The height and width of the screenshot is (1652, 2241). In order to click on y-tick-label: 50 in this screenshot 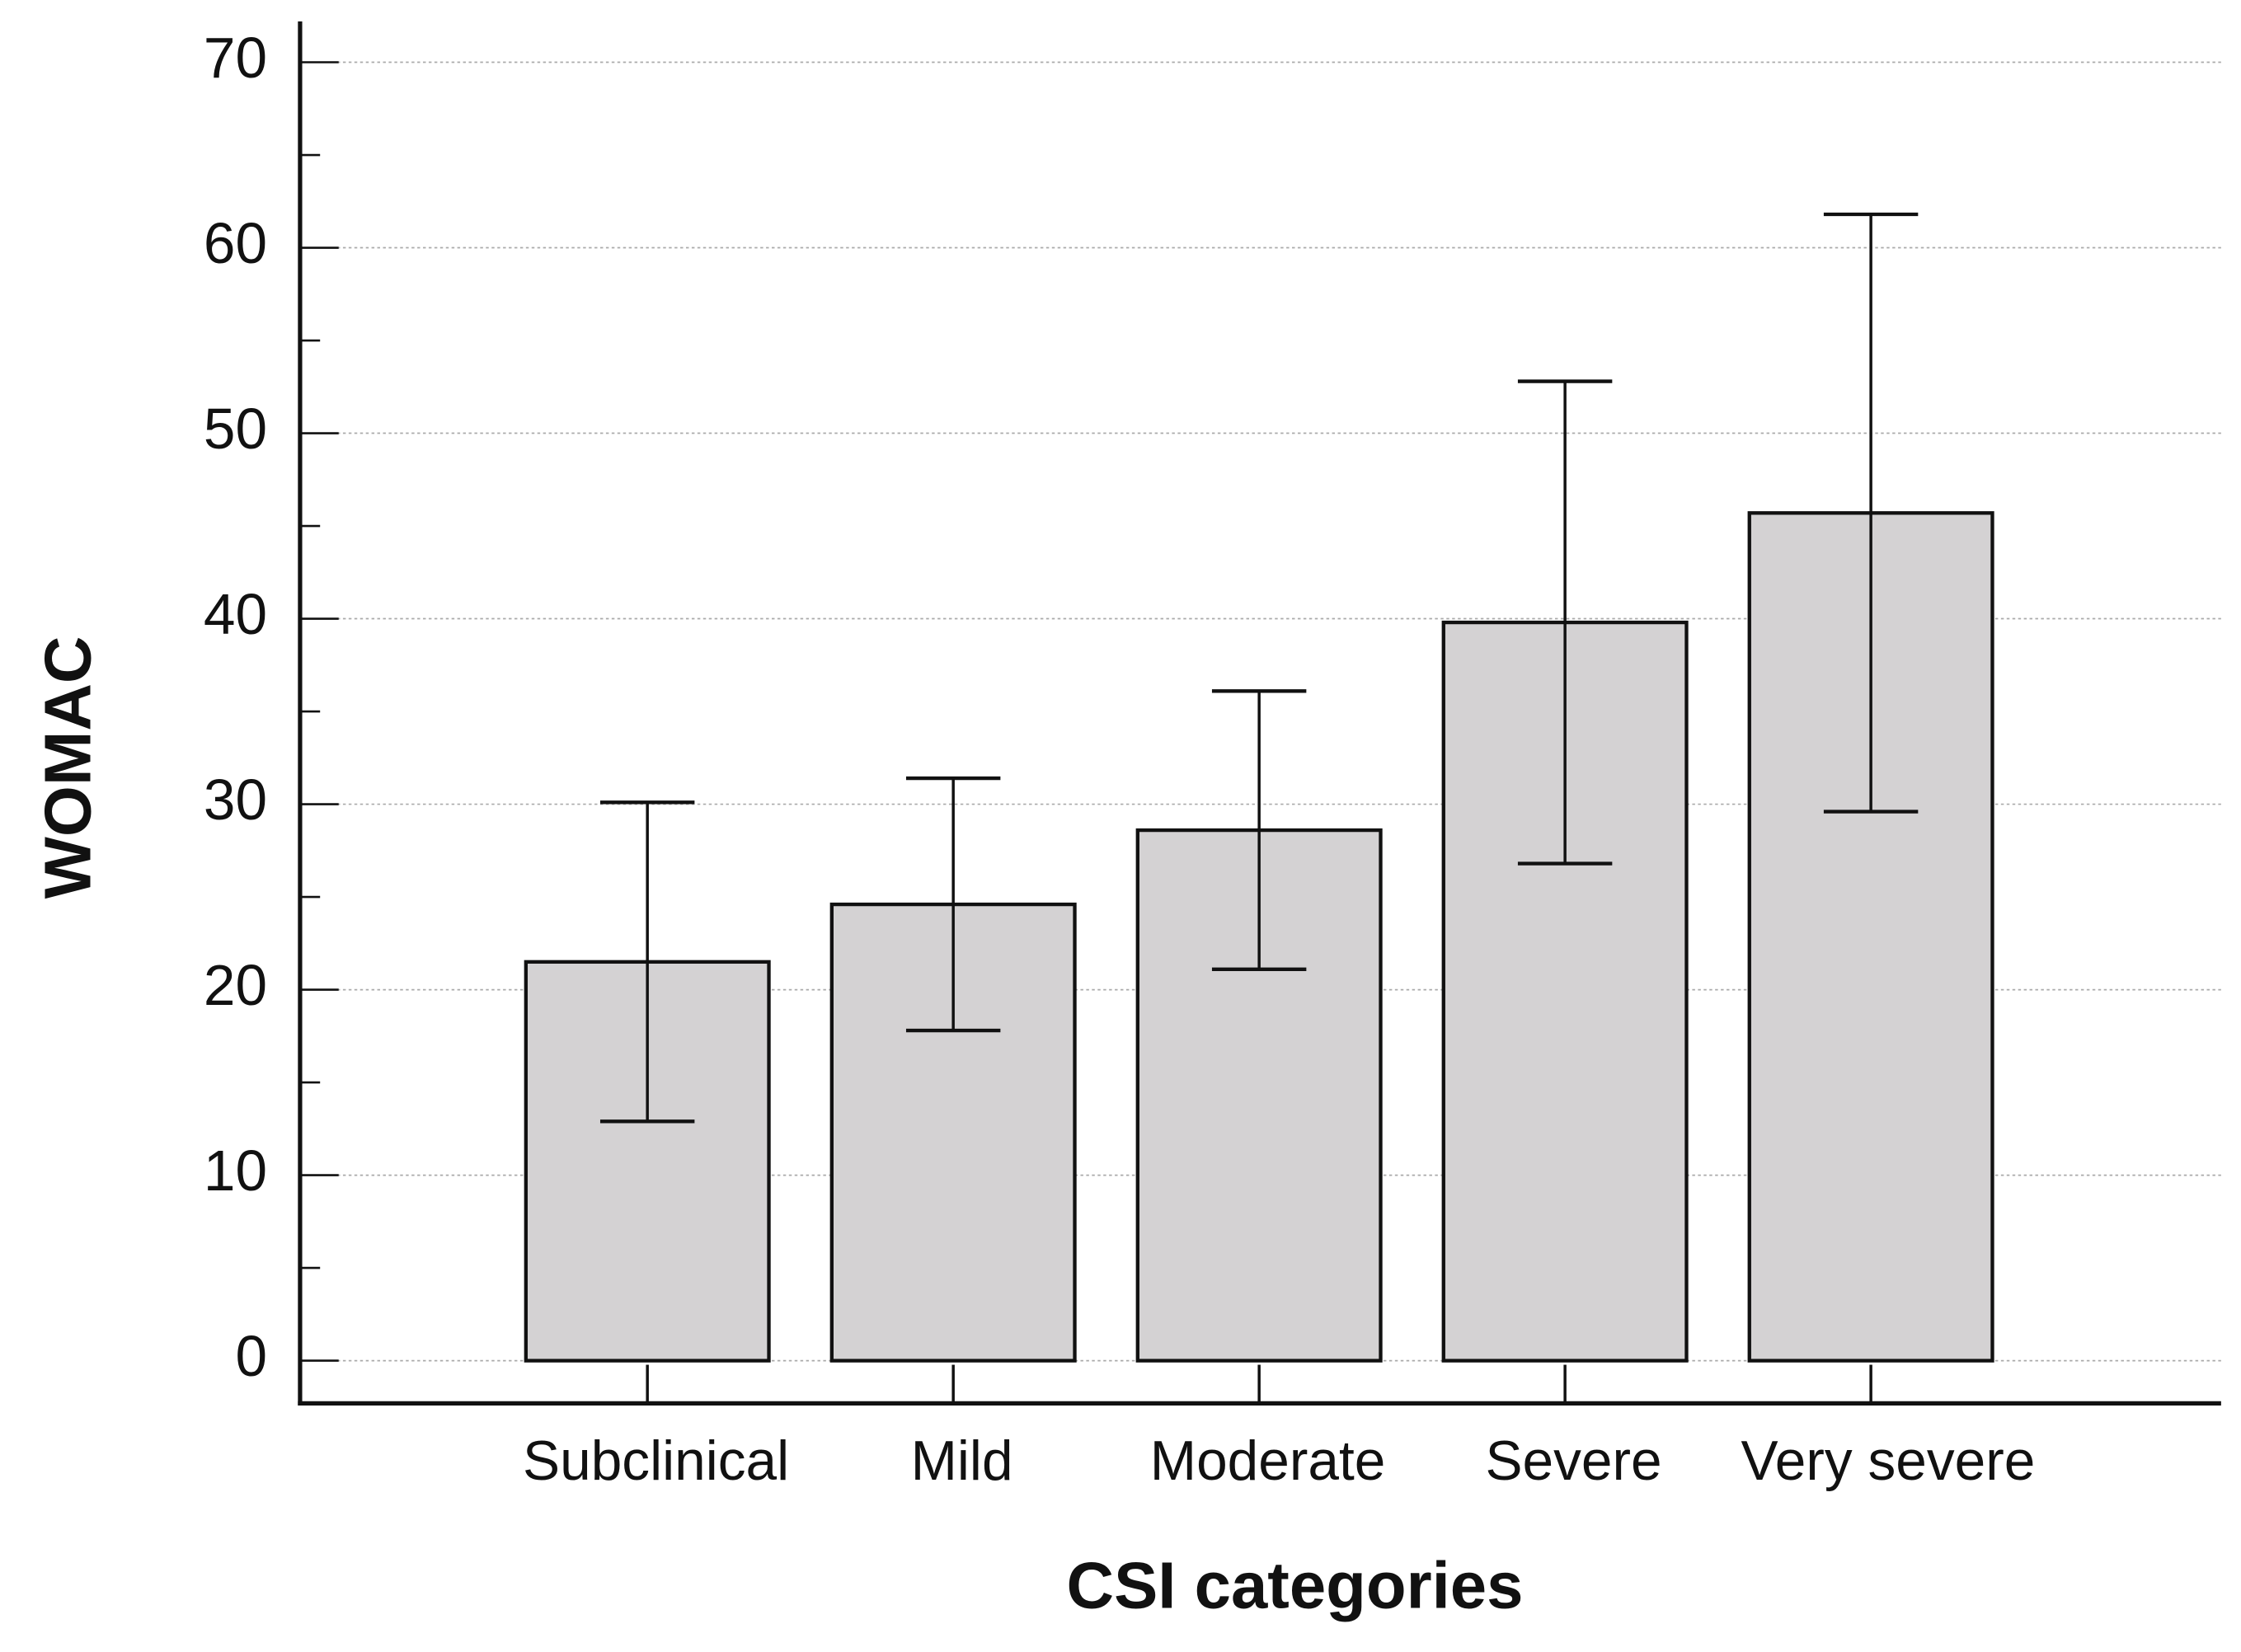, I will do `click(235, 429)`.